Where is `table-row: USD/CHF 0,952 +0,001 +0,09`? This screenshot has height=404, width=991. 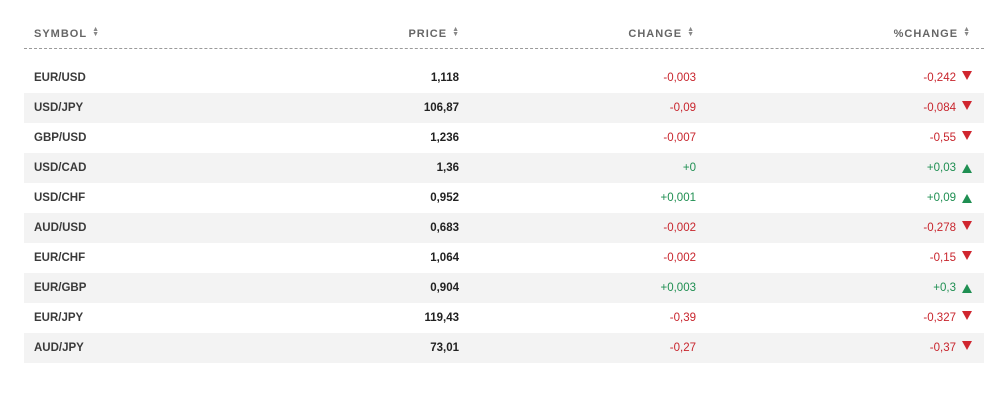
table-row: USD/CHF 0,952 +0,001 +0,09 is located at coordinates (504, 198).